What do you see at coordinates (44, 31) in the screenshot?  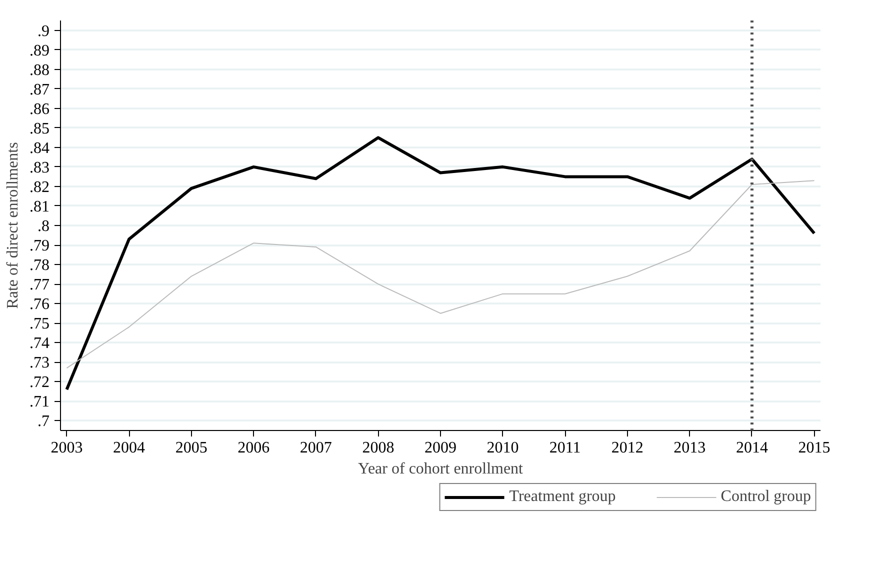 I see `y-tick-label: .9` at bounding box center [44, 31].